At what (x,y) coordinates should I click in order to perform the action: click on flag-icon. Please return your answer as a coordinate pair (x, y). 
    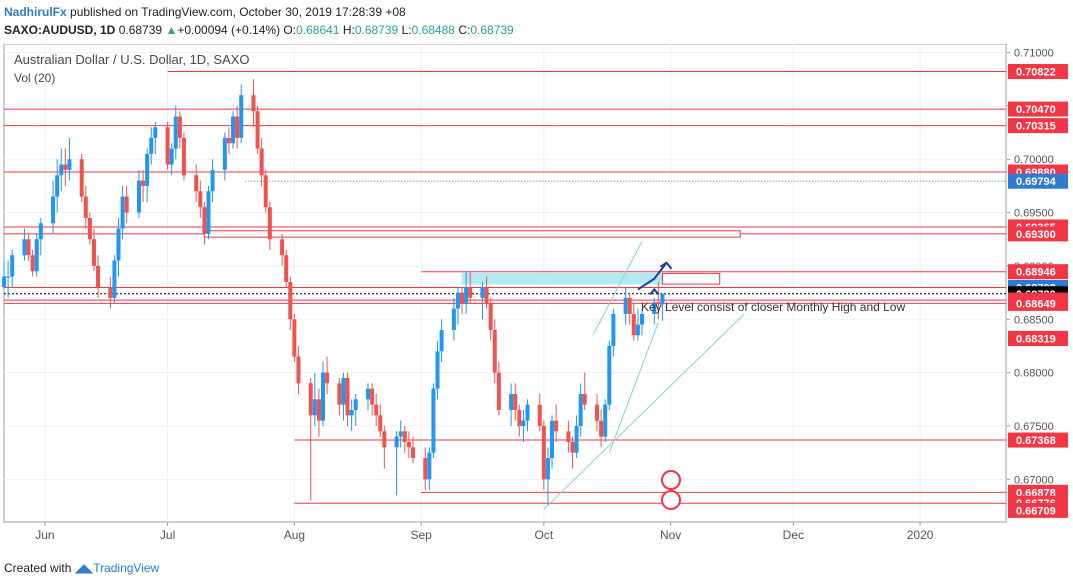
    Looking at the image, I should click on (671, 500).